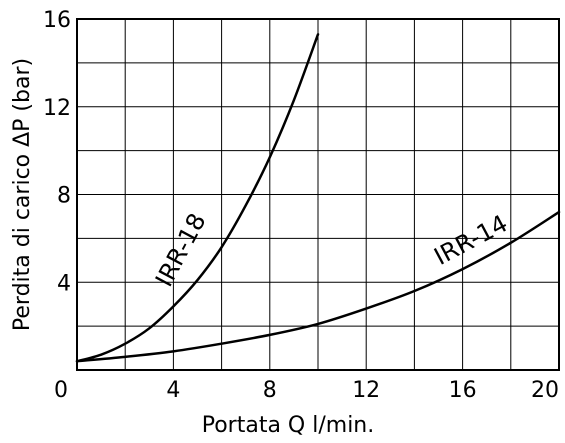  Describe the element at coordinates (331, 250) in the screenshot. I see `series-labels: IRR-18 IRR-14` at that location.